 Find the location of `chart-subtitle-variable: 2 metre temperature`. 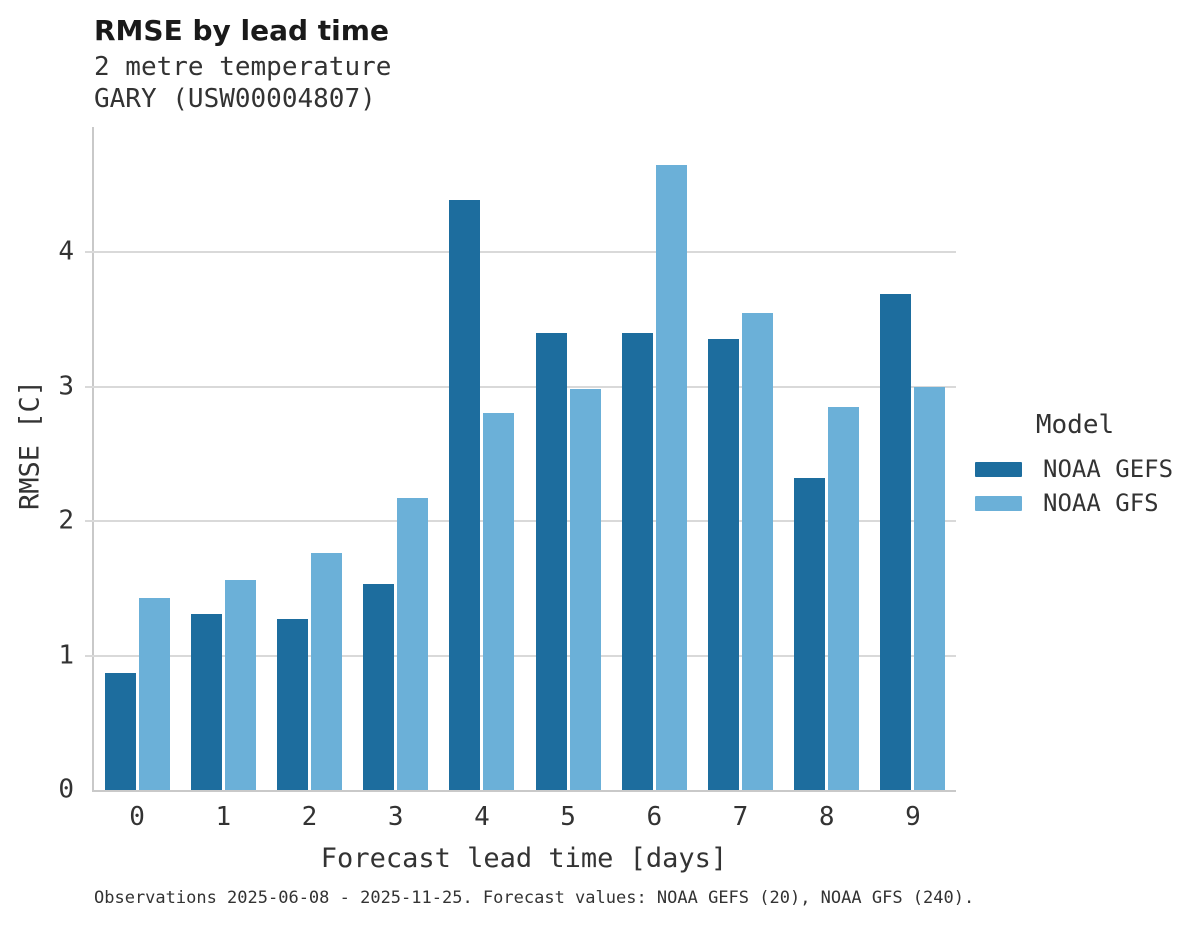

chart-subtitle-variable: 2 metre temperature is located at coordinates (243, 67).